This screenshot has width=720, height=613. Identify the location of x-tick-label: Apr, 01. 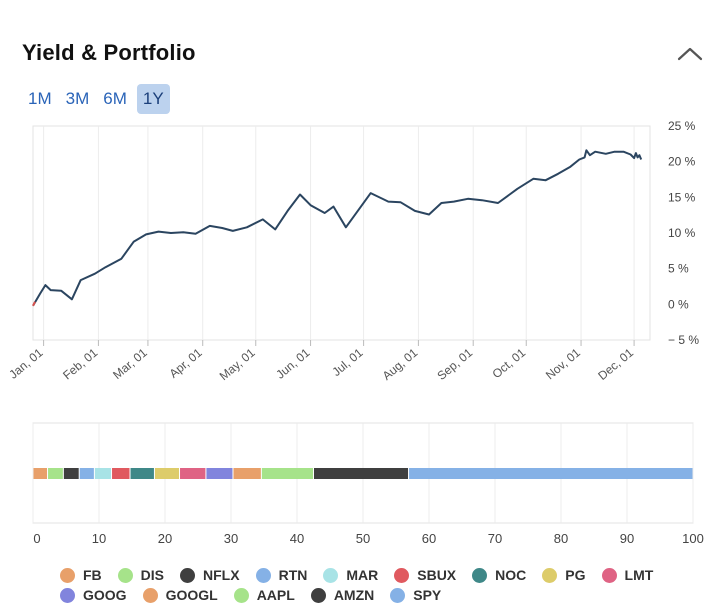
(186, 362).